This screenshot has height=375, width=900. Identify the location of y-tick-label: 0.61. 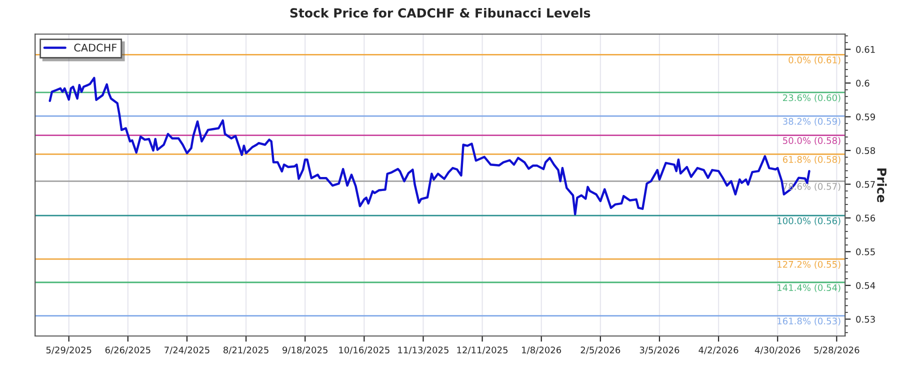
(865, 49).